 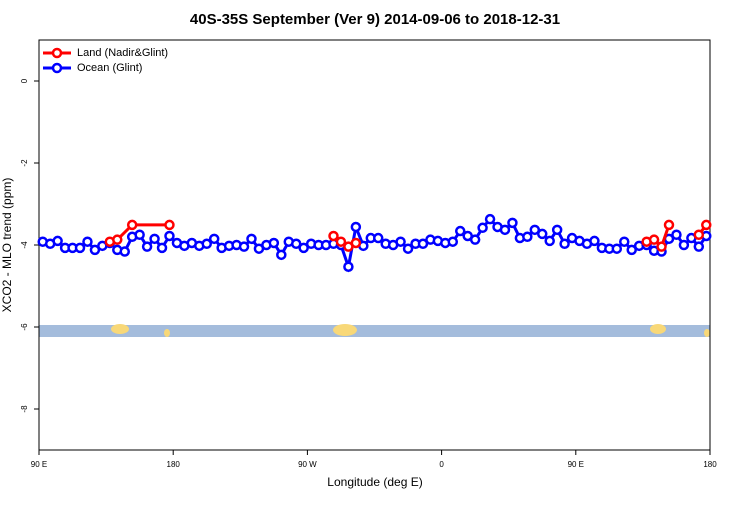 What do you see at coordinates (7, 245) in the screenshot?
I see `y-axis-label: XCO2 - MLO trend (ppm)` at bounding box center [7, 245].